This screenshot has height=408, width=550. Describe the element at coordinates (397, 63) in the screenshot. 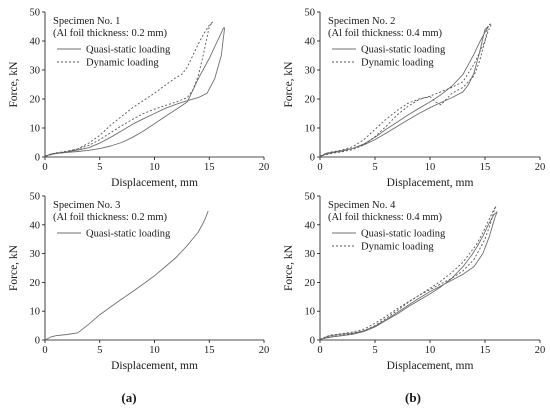

I see `legend-label-2-2: Dynamic loading` at that location.